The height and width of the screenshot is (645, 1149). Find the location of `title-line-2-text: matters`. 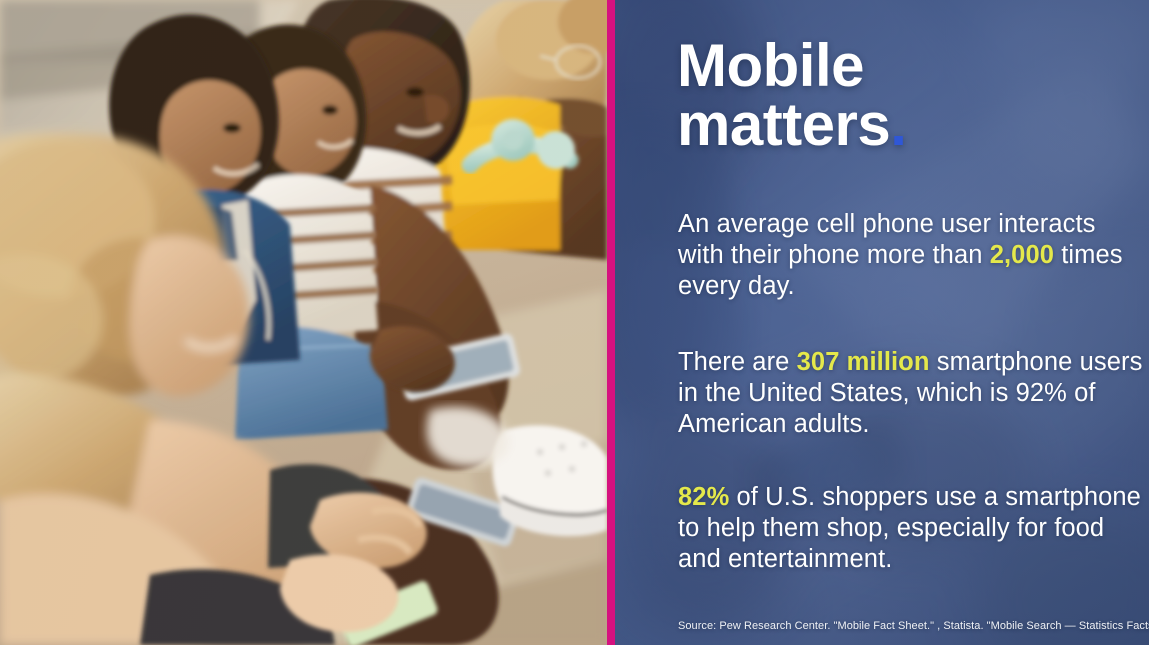

title-line-2-text: matters is located at coordinates (784, 124).